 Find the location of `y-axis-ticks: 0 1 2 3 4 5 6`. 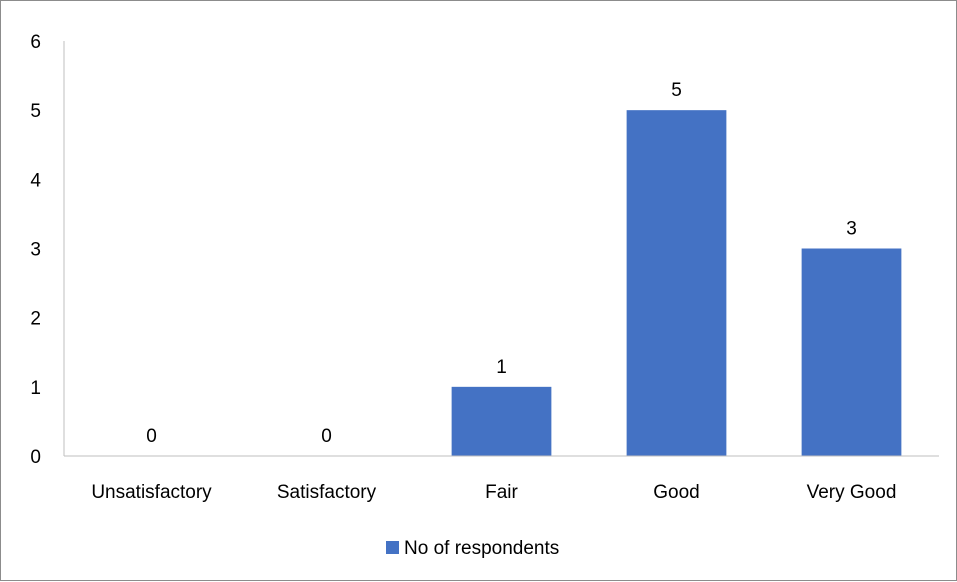

y-axis-ticks: 0 1 2 3 4 5 6 is located at coordinates (35, 250).